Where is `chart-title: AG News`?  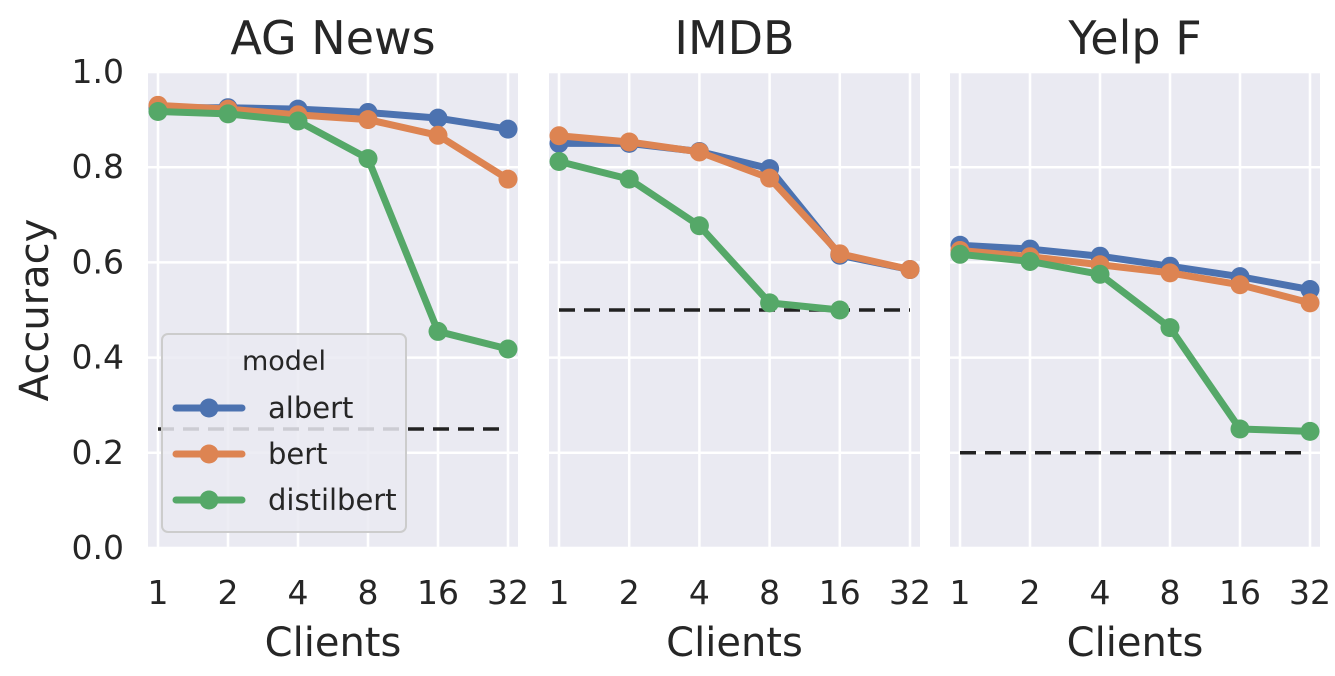
chart-title: AG News is located at coordinates (332, 38).